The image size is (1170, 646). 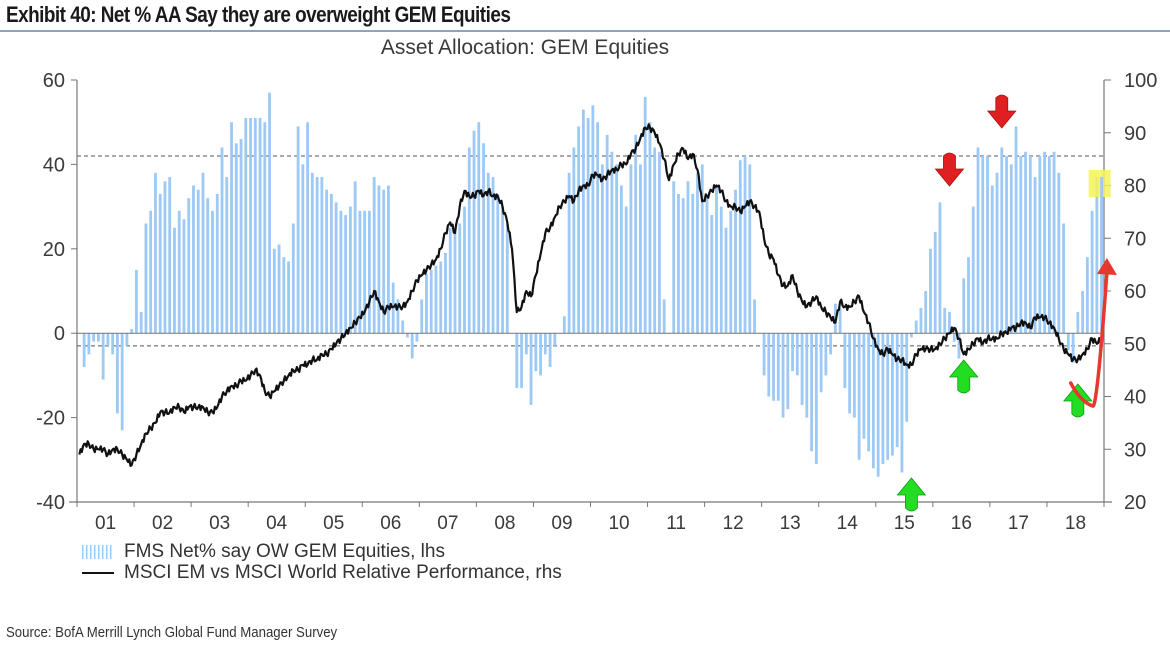 What do you see at coordinates (284, 551) in the screenshot?
I see `legend-label-bars: FMS Net% say OW GEM Equities, lhs` at bounding box center [284, 551].